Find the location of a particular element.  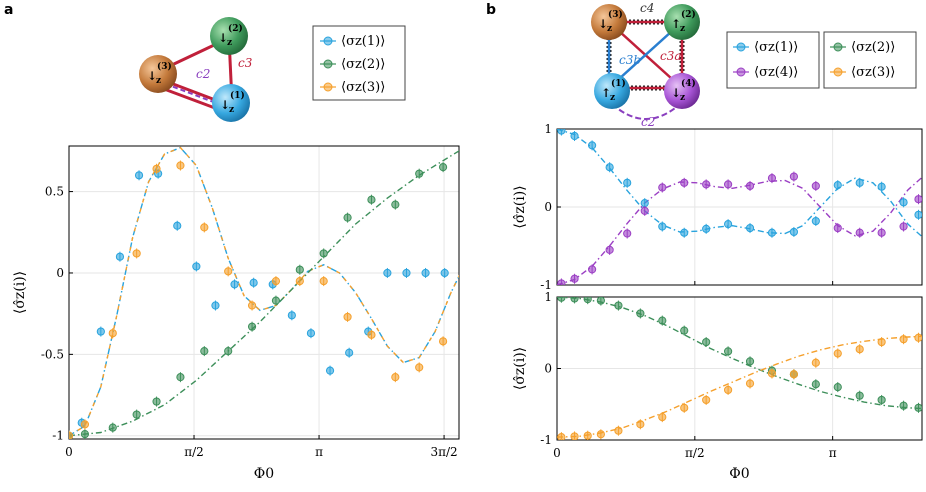

c2-label-b: c2 is located at coordinates (648, 122).